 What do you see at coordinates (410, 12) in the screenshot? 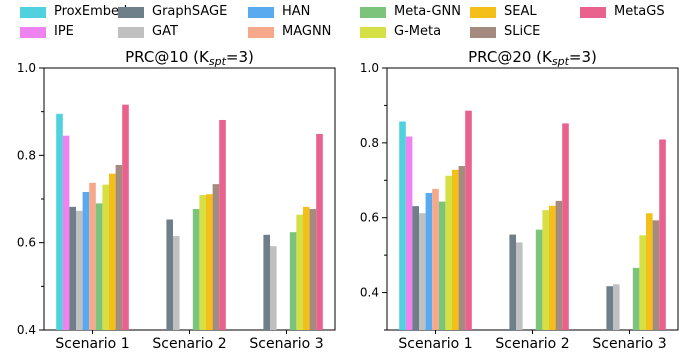
I see `legend-item-meta-gnn: Meta-GNN` at bounding box center [410, 12].